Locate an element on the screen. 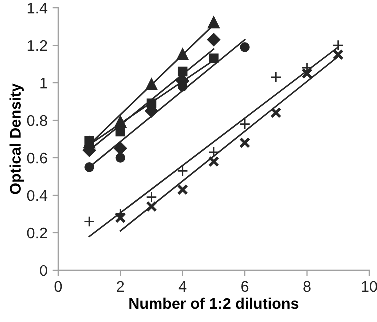  y-tick-label: 1.2 is located at coordinates (38, 46).